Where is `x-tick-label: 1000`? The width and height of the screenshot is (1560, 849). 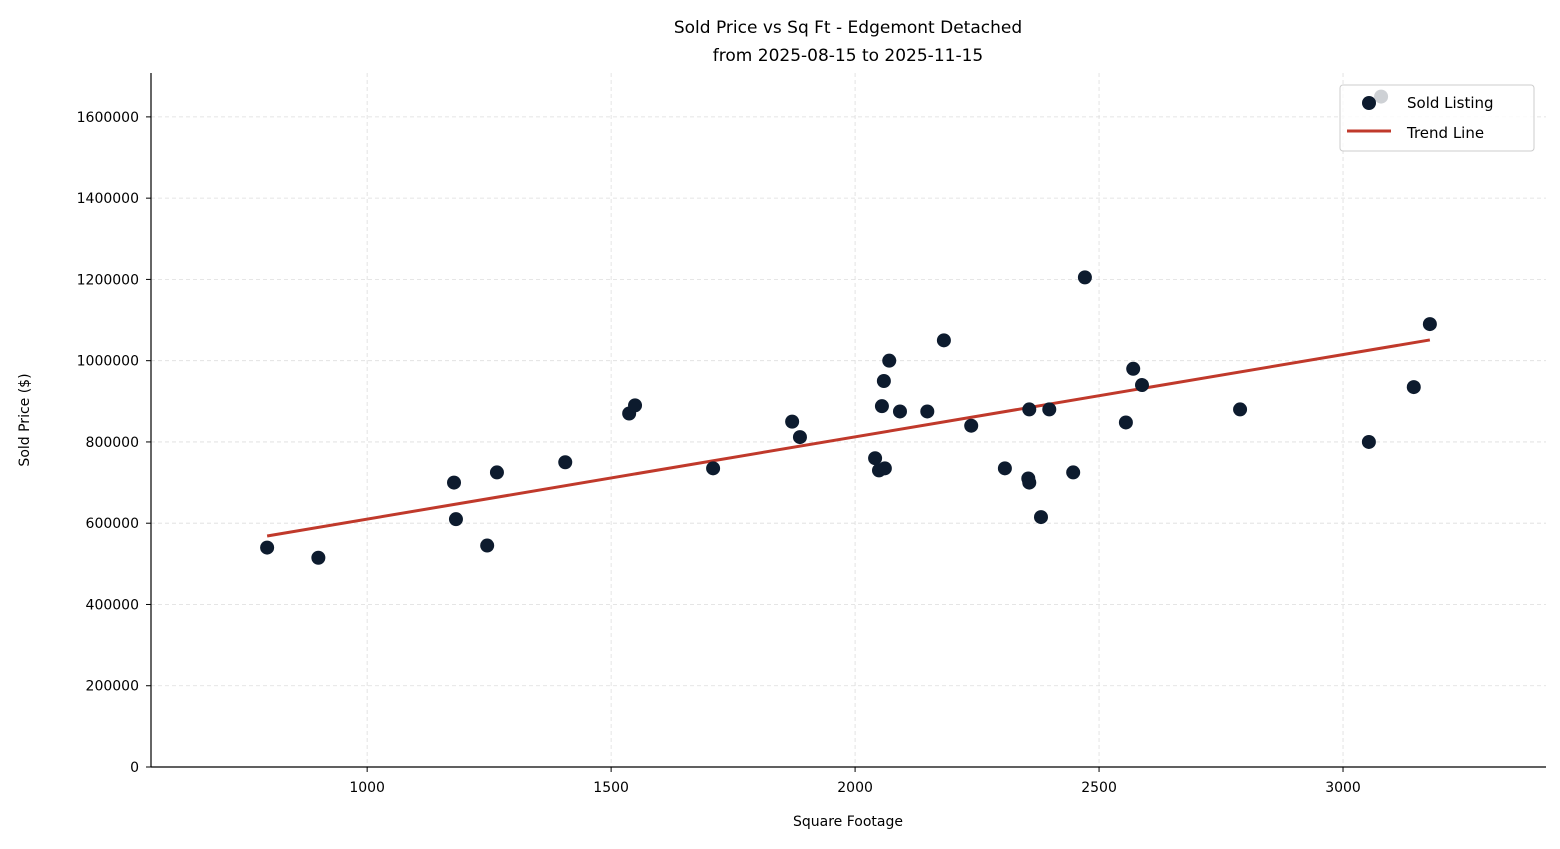 x-tick-label: 1000 is located at coordinates (367, 788).